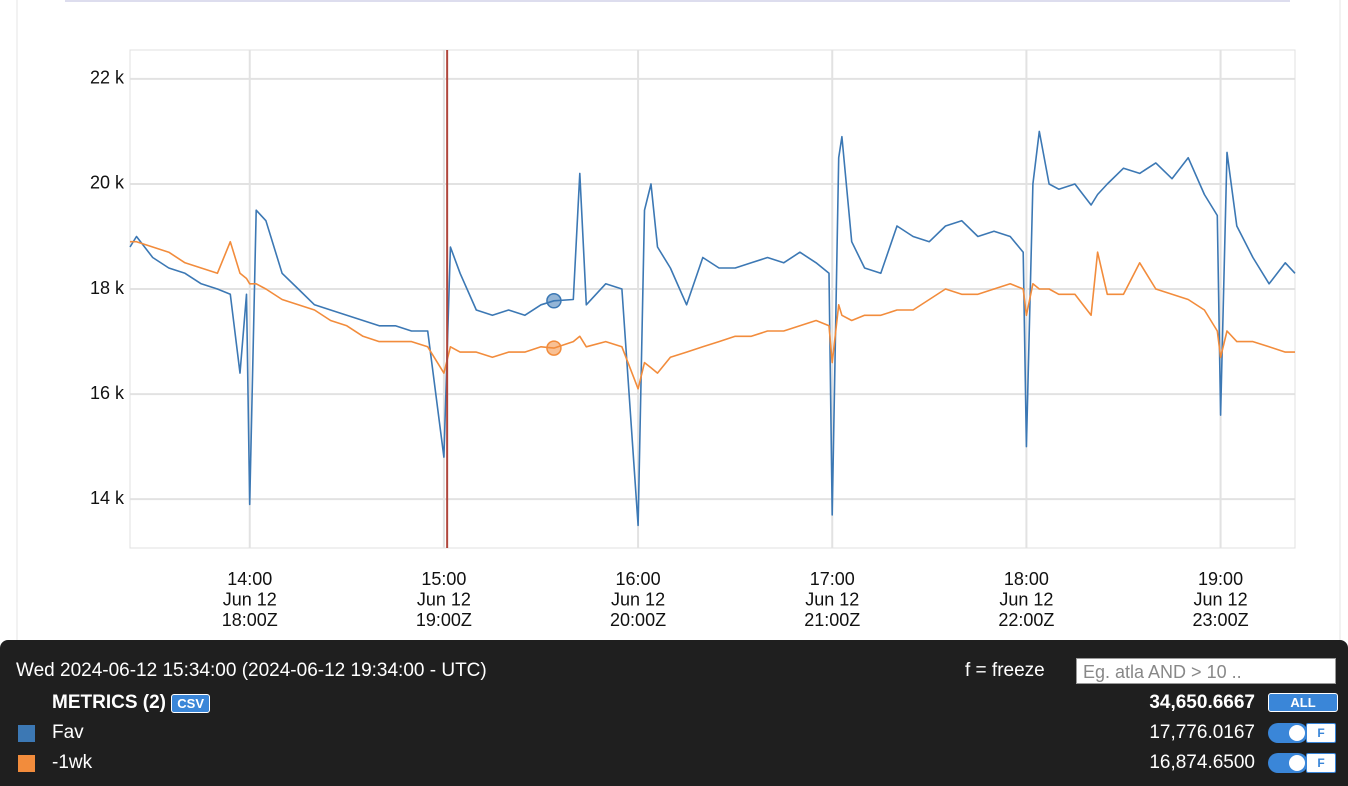  Describe the element at coordinates (1026, 579) in the screenshot. I see `x-tick-label: 18:00` at that location.